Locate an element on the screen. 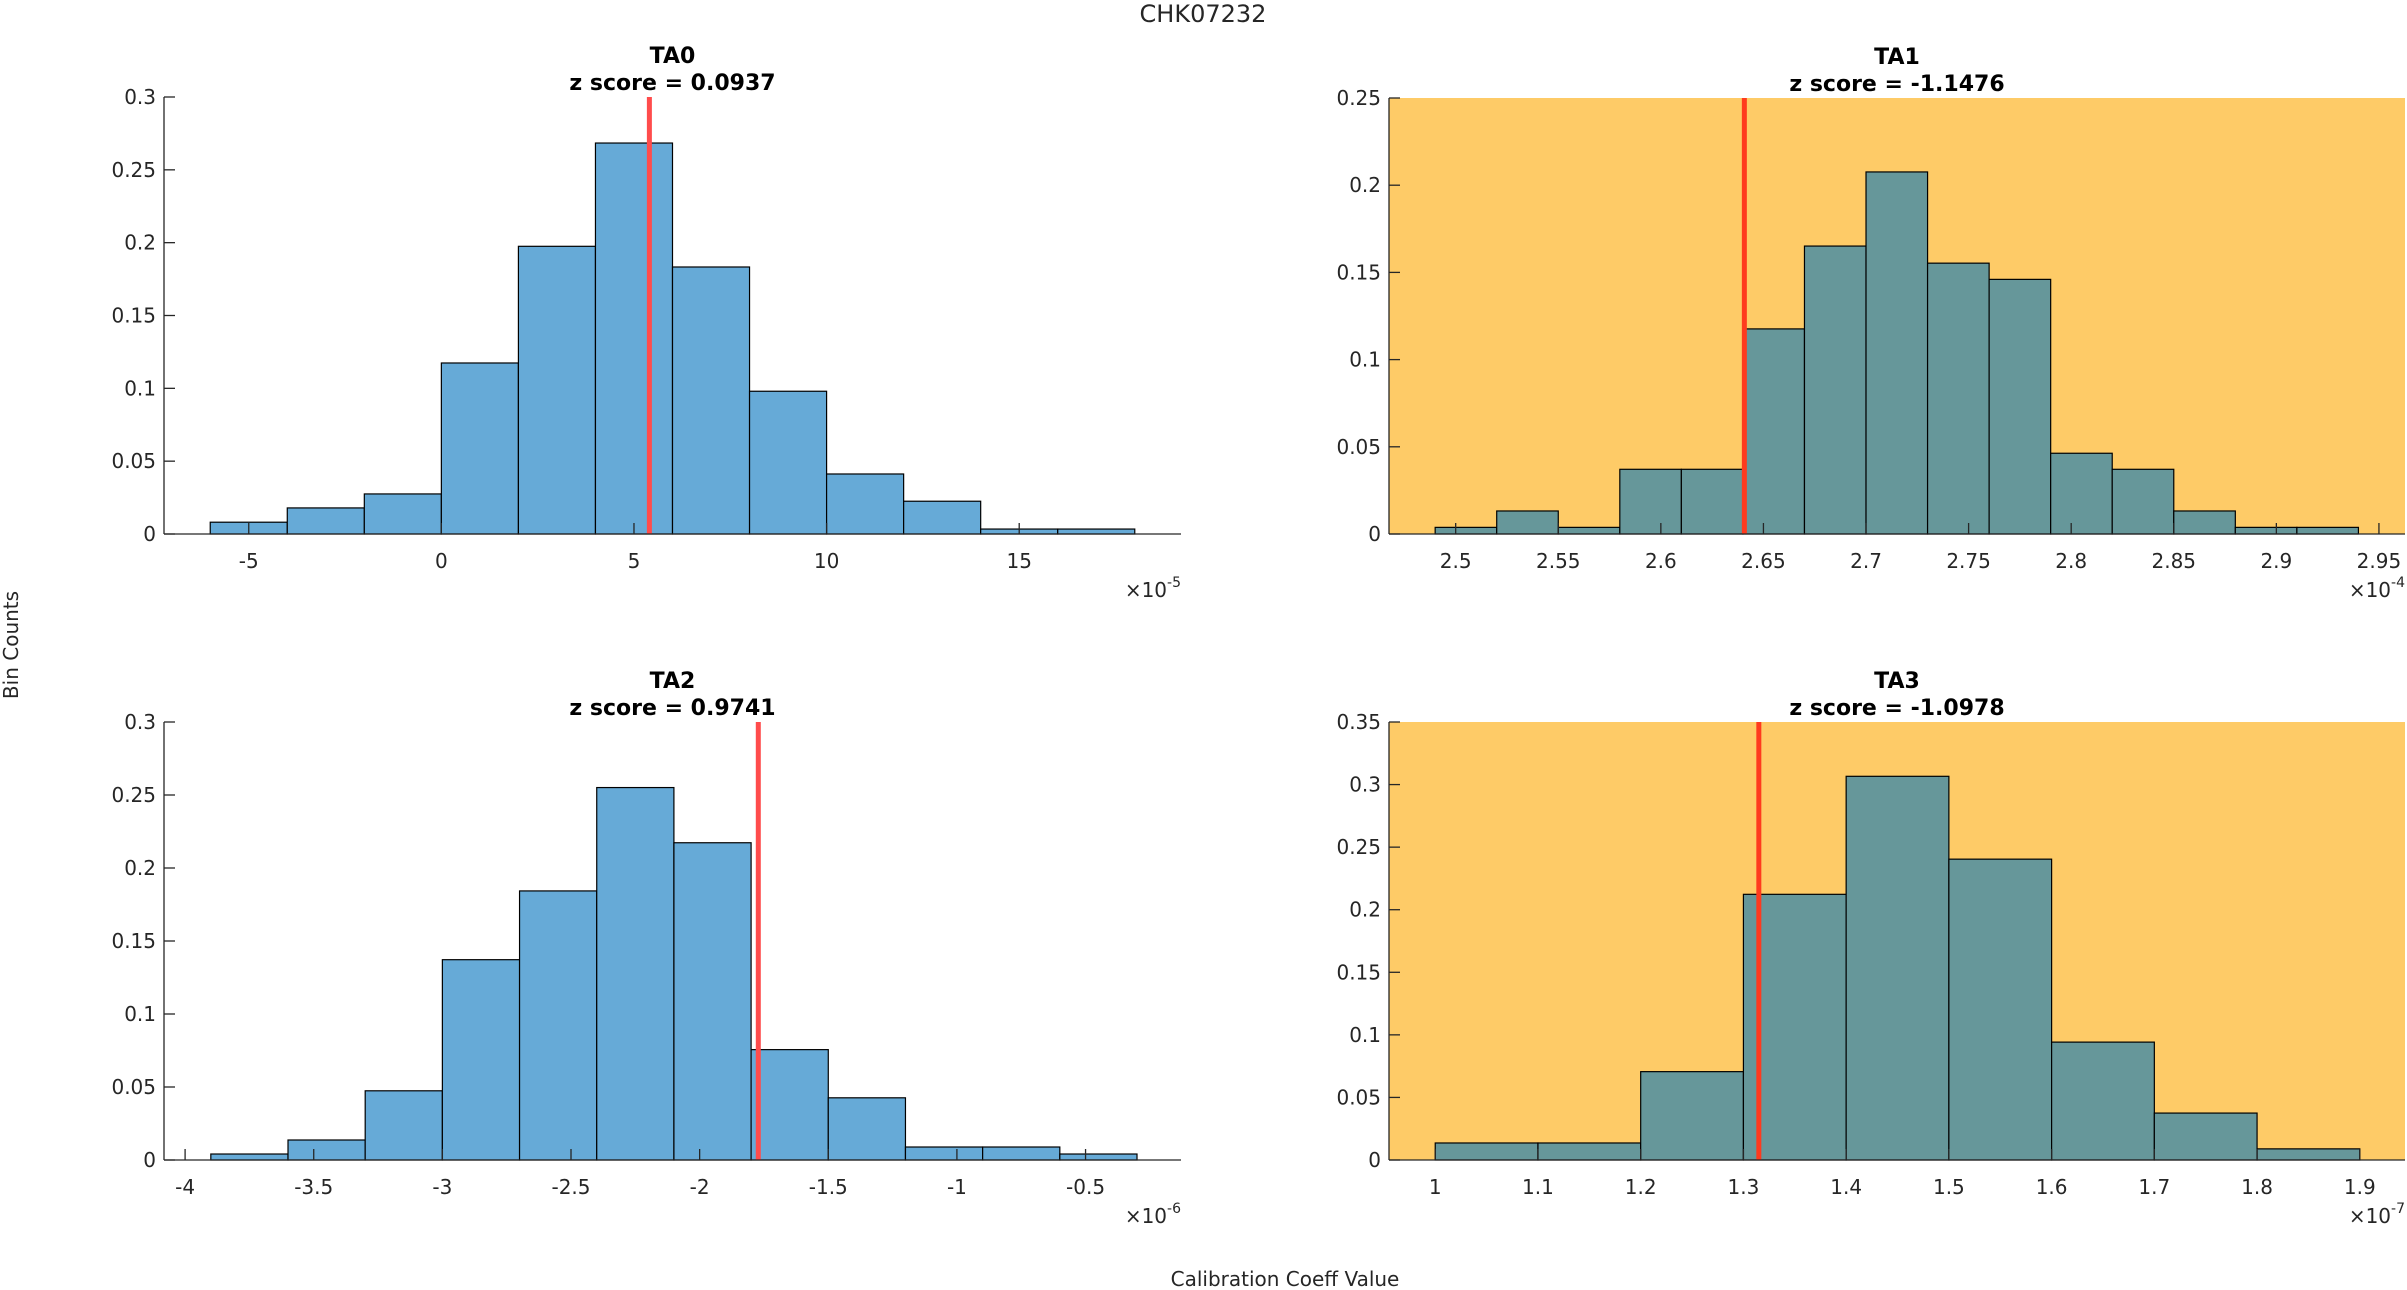 The width and height of the screenshot is (2407, 1290). subplot-title: TA3 is located at coordinates (1897, 681).